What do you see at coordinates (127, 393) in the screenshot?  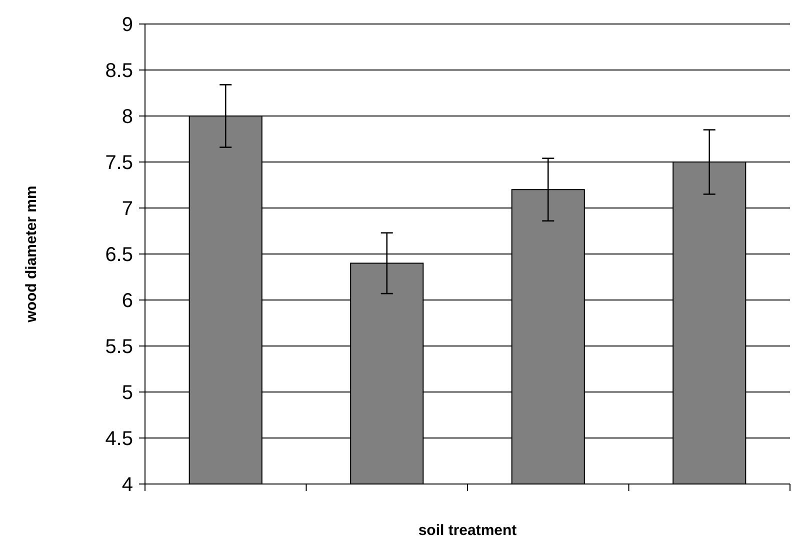 I see `y-tick-label: 5` at bounding box center [127, 393].